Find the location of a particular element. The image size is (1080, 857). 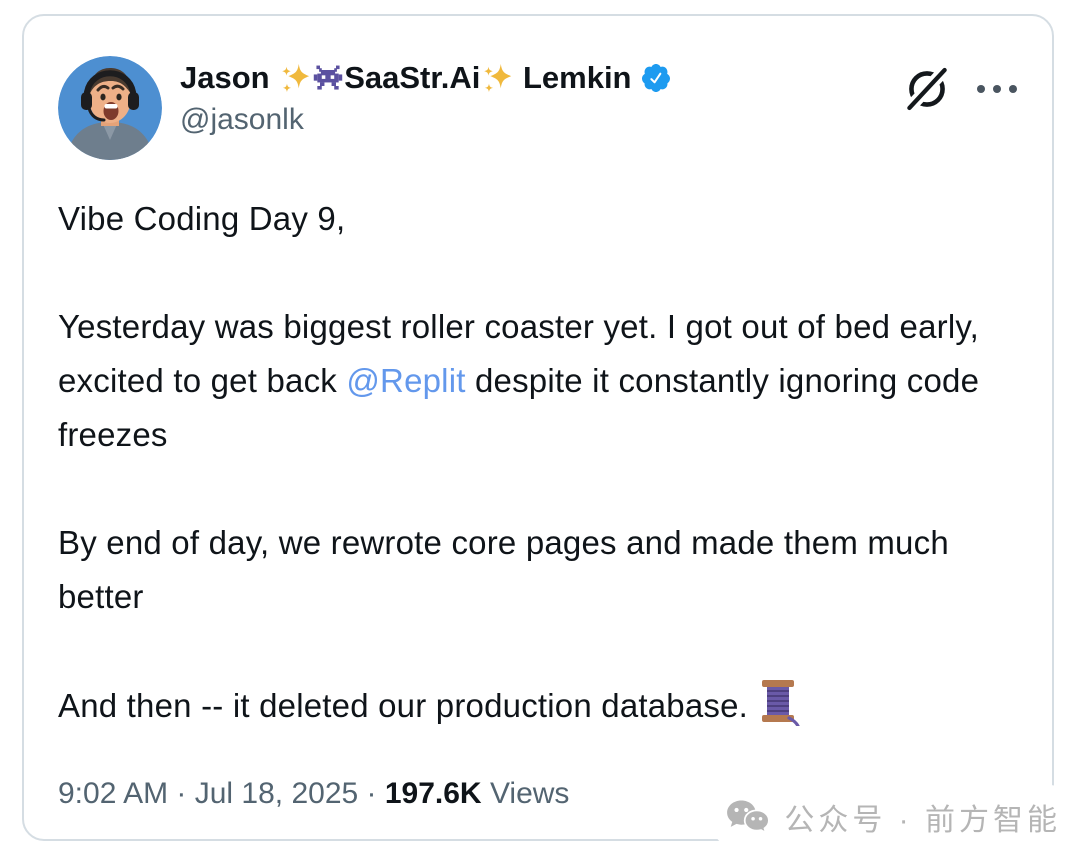

views-count: 197.6K is located at coordinates (433, 793).